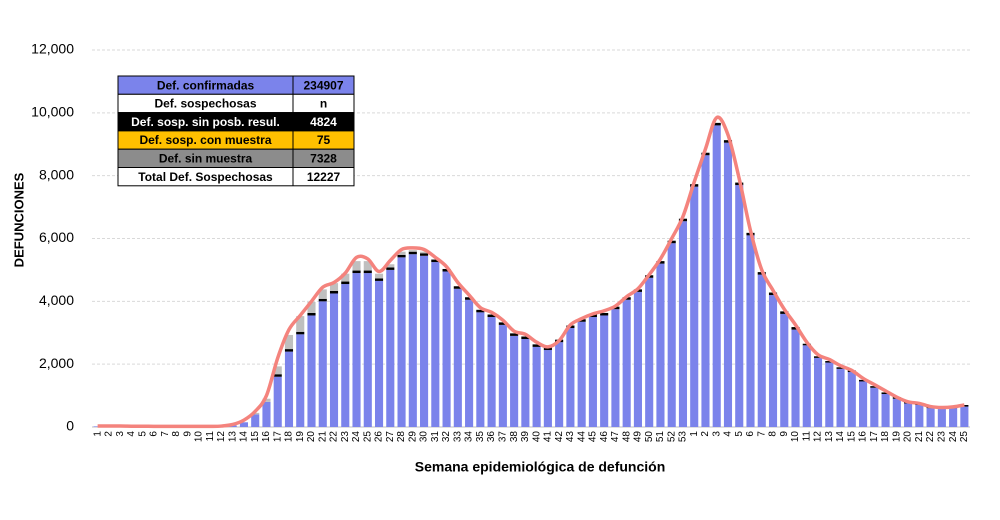 This screenshot has height=520, width=1000. Describe the element at coordinates (739, 434) in the screenshot. I see `x-tick-label: 5` at that location.